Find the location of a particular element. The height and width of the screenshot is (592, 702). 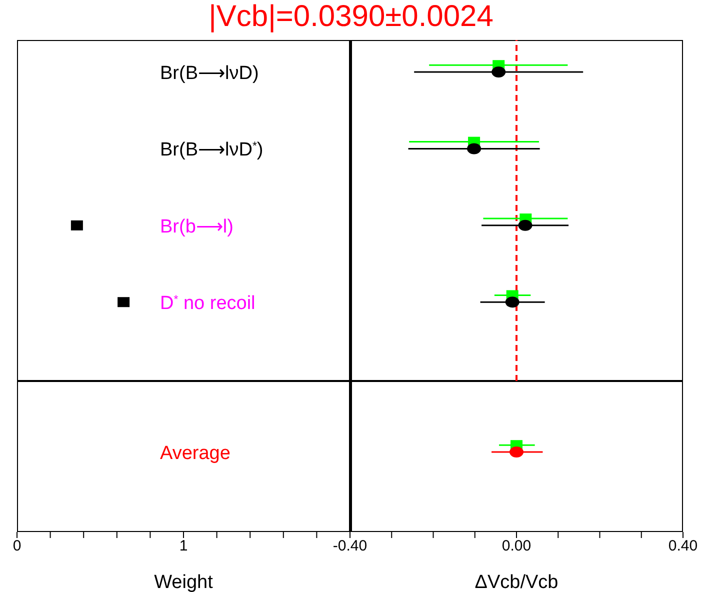

x-tick-label: 1 is located at coordinates (183, 546).